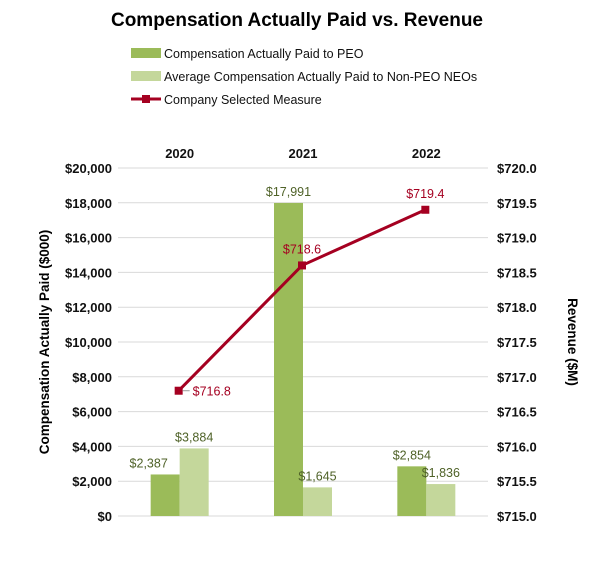 Image resolution: width=601 pixels, height=567 pixels. Describe the element at coordinates (412, 455) in the screenshot. I see `data-label: $2,854` at that location.